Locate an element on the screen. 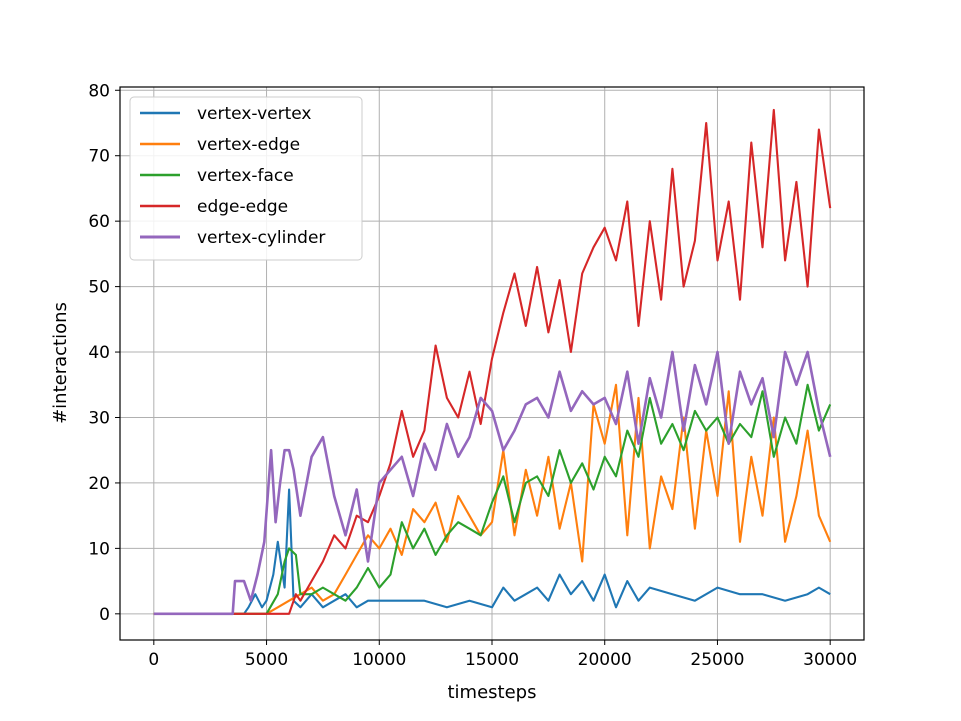 This screenshot has height=721, width=961. y-tick-label: 30 is located at coordinates (99, 418).